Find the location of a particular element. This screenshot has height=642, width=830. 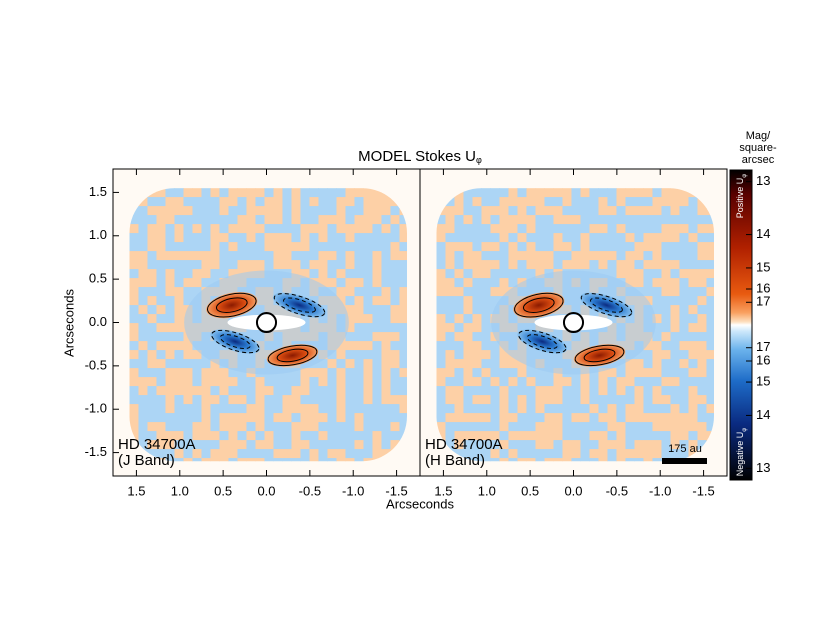

band-label: (H Band) is located at coordinates (455, 460).